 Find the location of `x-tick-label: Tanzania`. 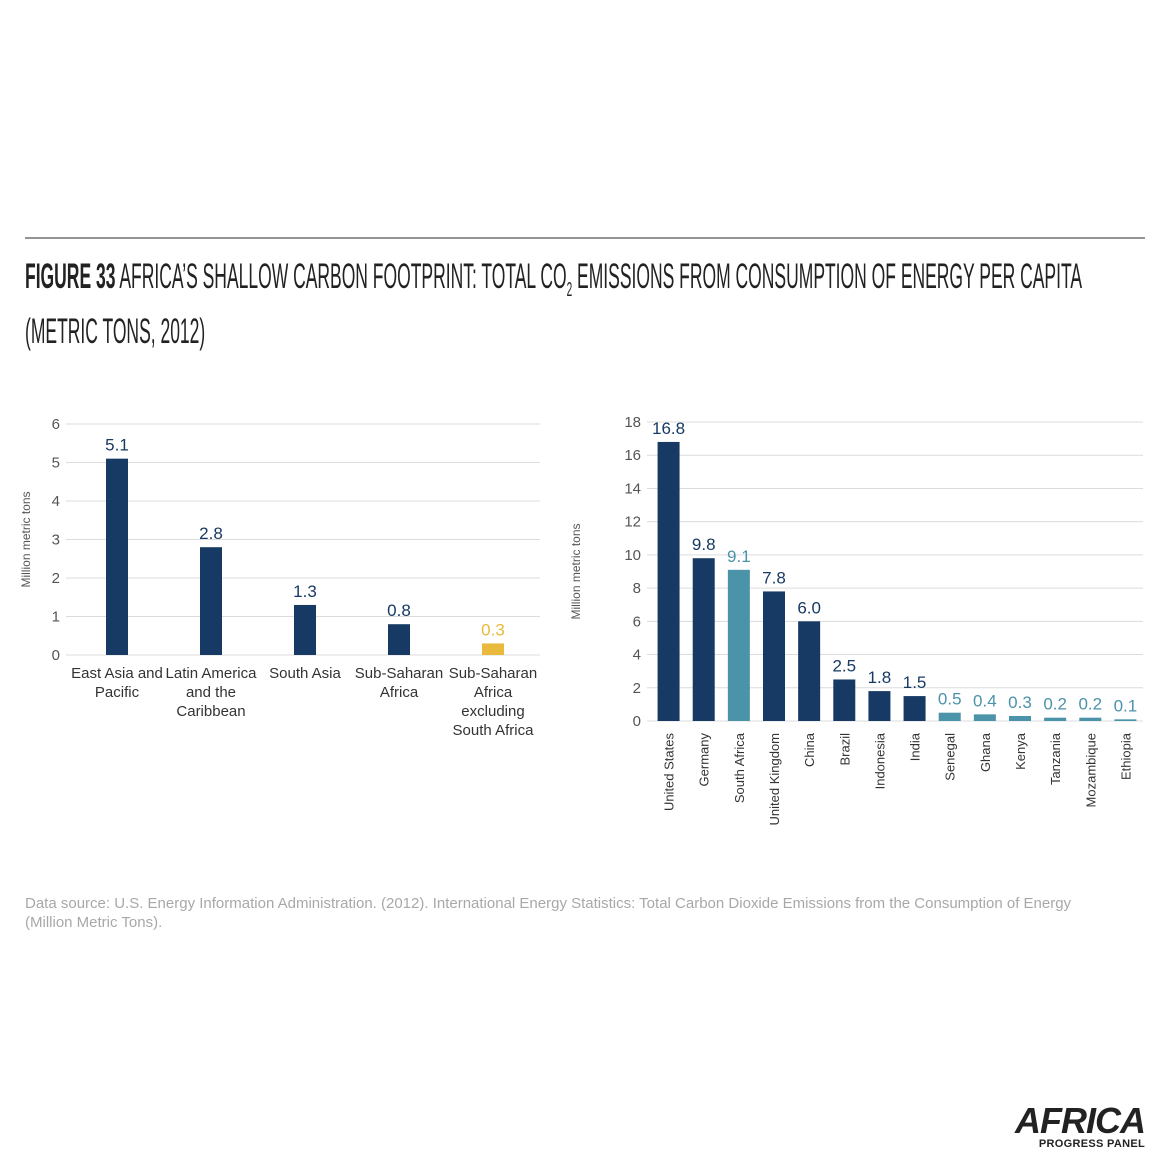

x-tick-label: Tanzania is located at coordinates (1055, 758).